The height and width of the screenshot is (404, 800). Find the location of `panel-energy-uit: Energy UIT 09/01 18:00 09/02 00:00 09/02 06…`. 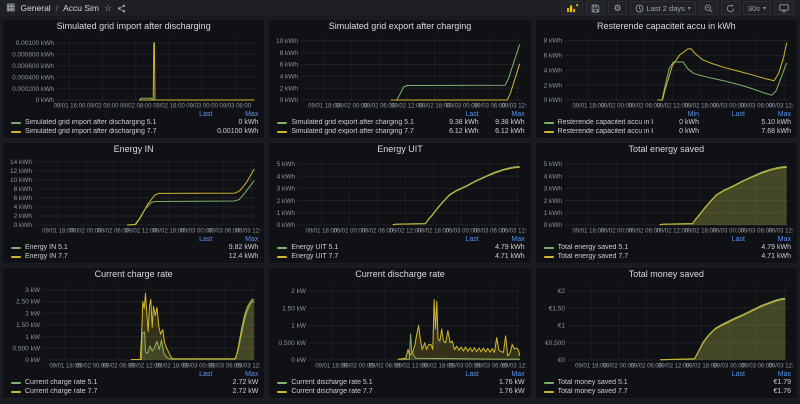

panel-energy-uit: Energy UIT 09/01 18:00 09/02 00:00 09/02 06… is located at coordinates (400, 203).